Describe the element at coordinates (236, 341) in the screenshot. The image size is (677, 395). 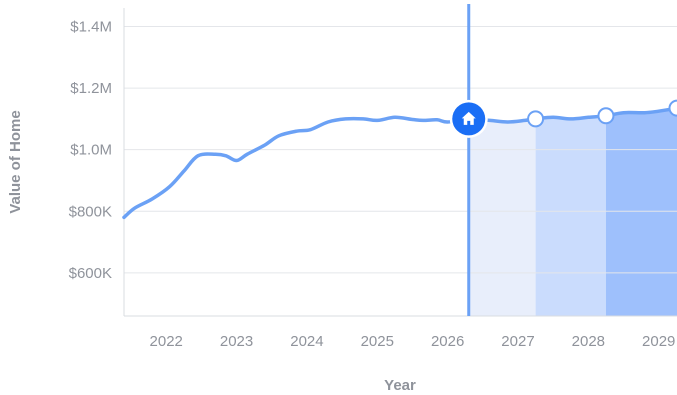
I see `x-tick-label: 2023` at that location.